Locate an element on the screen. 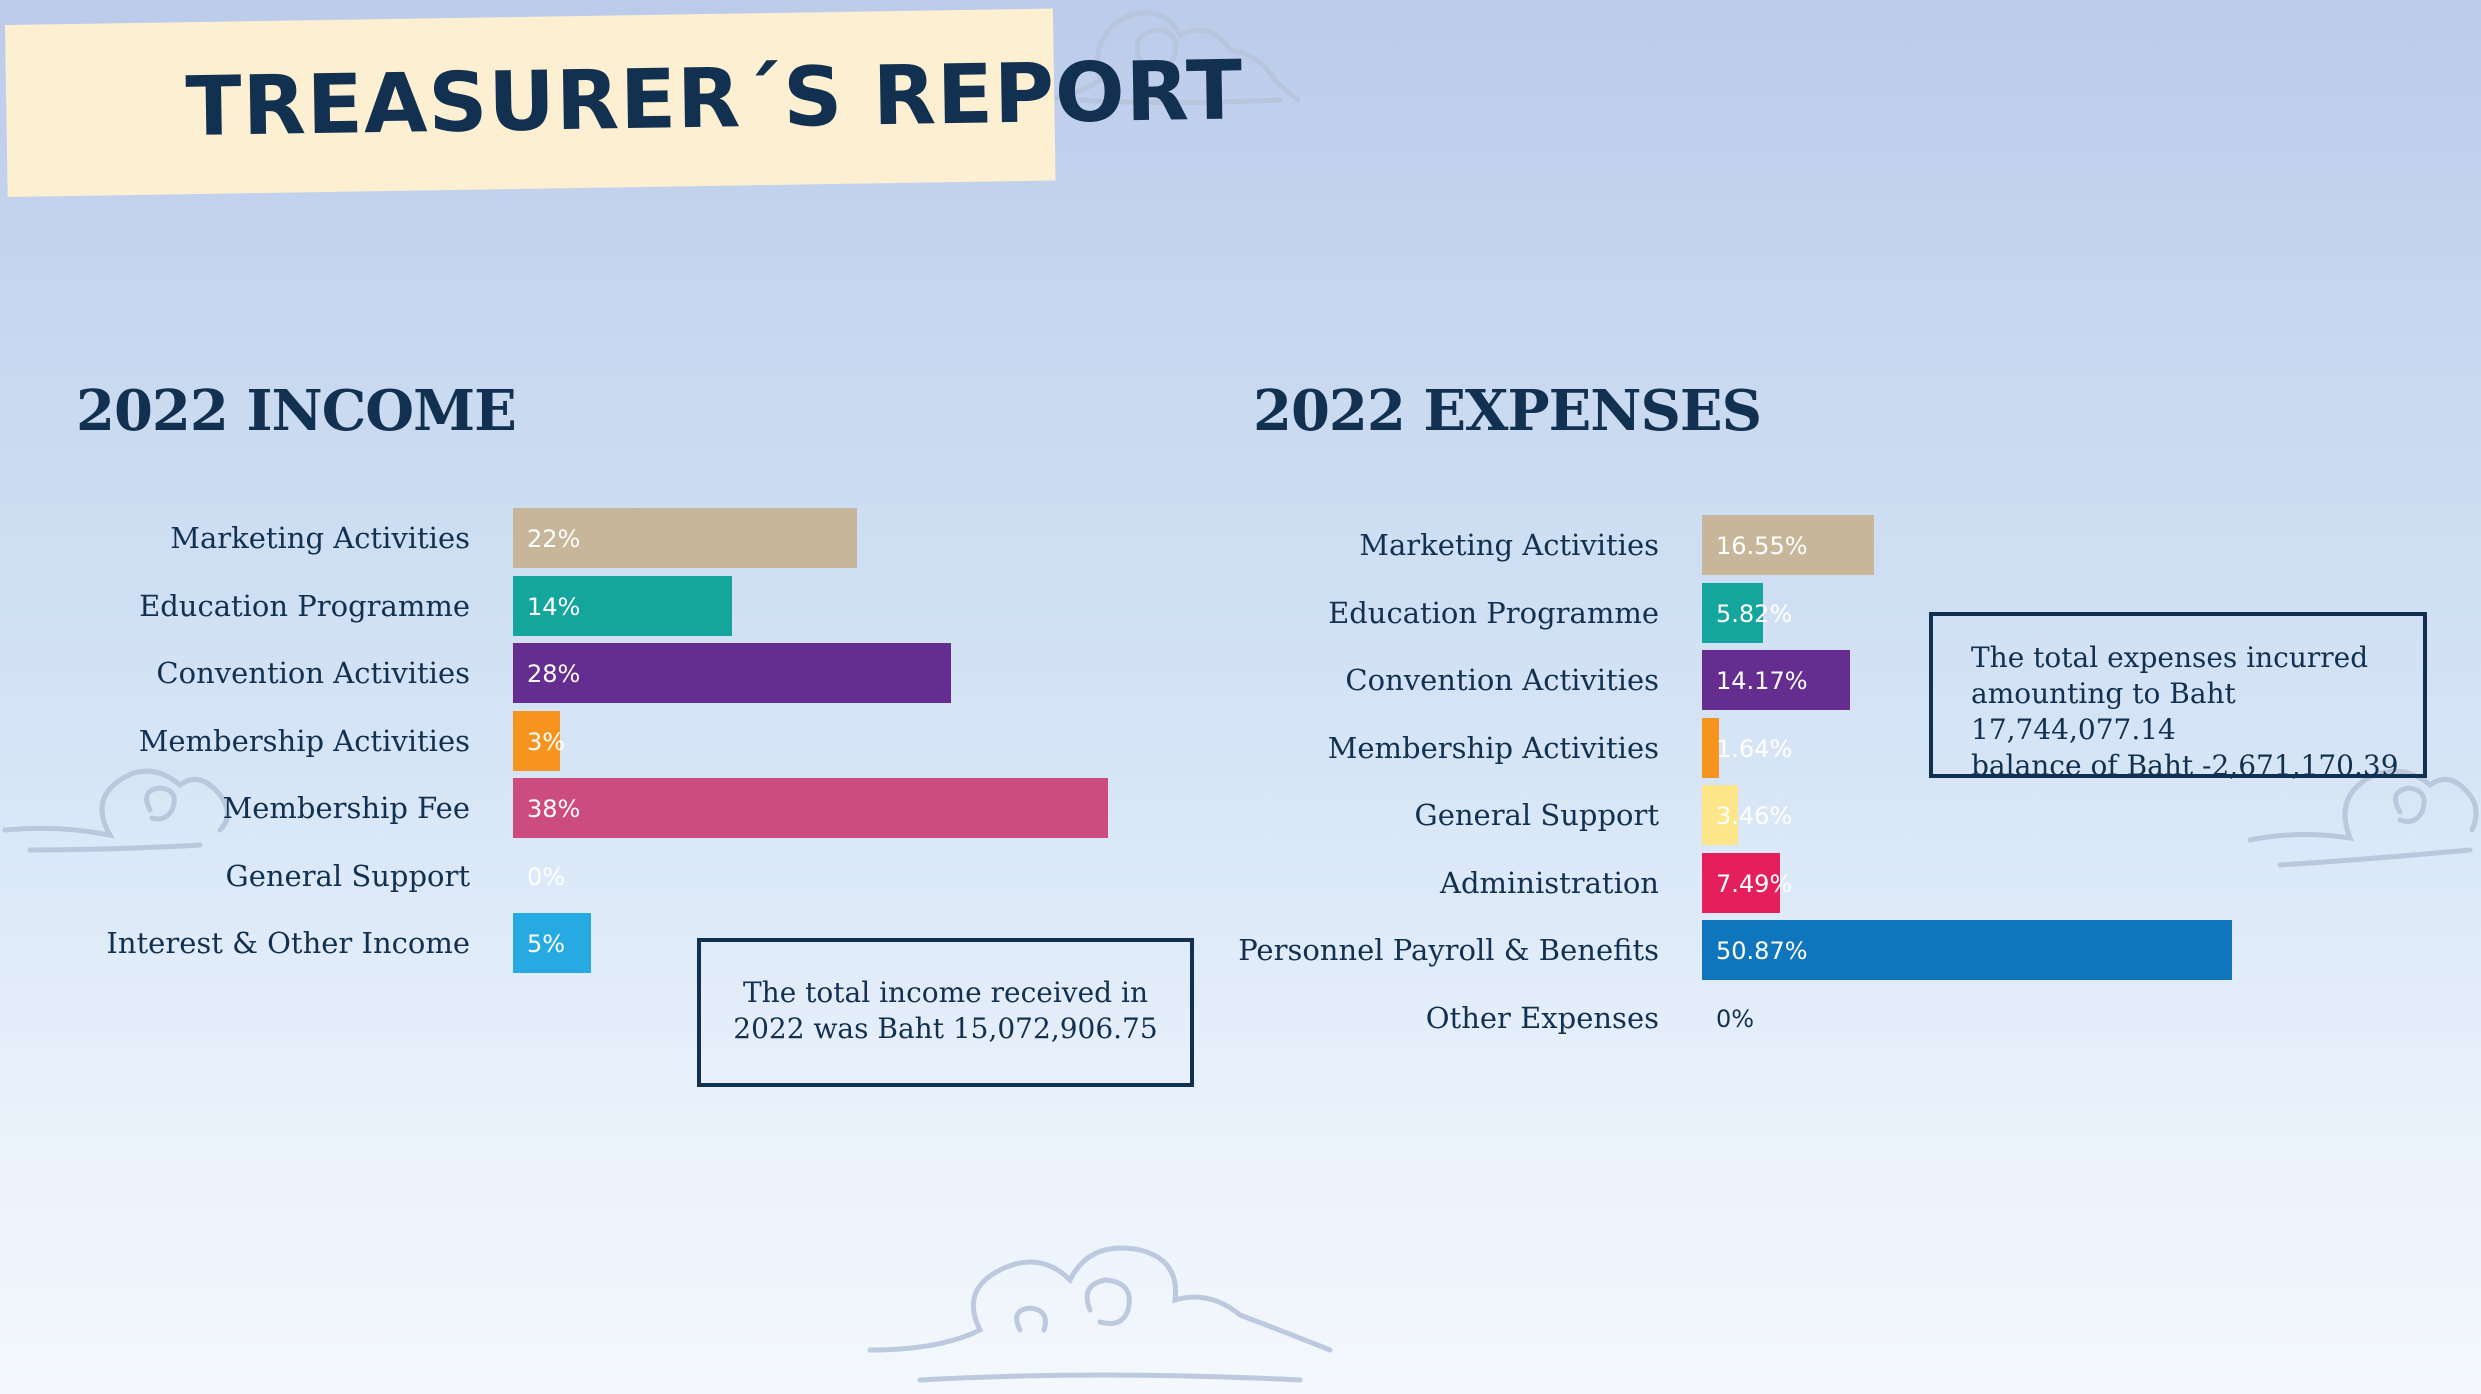  cloud-decoration-left is located at coordinates (116, 810).